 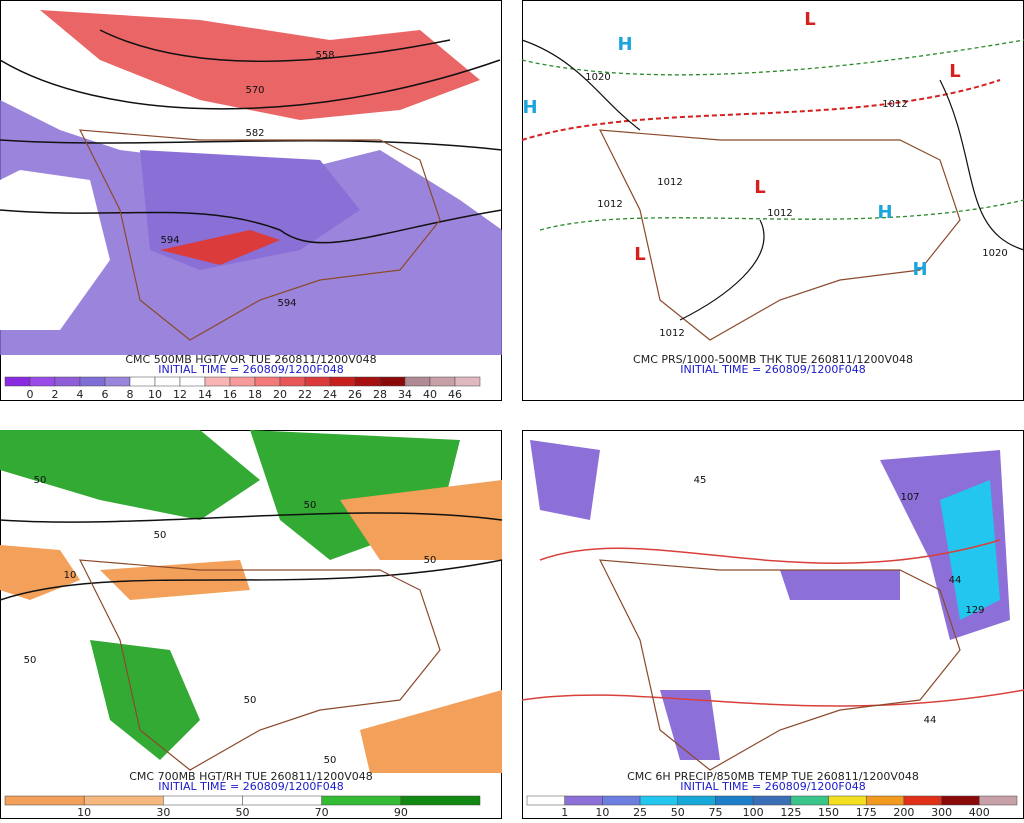 I want to click on colorbar-label: 90, so click(x=401, y=812).